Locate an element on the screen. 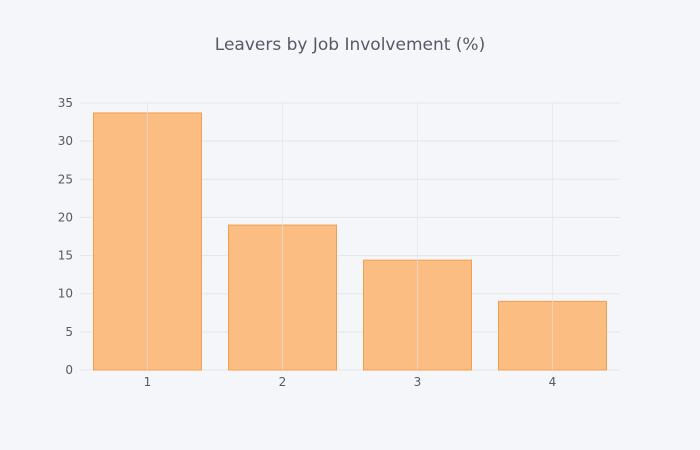  y-tick-label: 15 is located at coordinates (65, 256).